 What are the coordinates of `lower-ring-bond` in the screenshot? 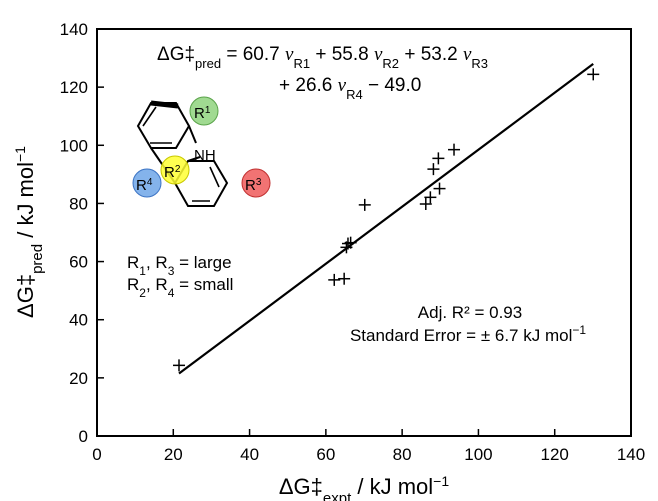 It's located at (214, 177).